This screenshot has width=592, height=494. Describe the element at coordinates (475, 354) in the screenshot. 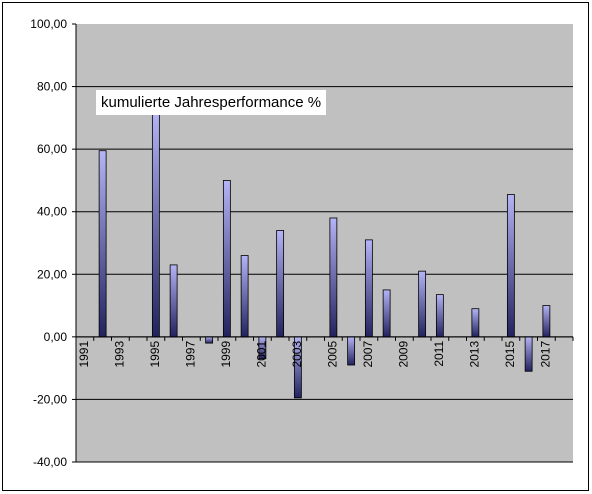

I see `x-tick-label: 2013` at that location.